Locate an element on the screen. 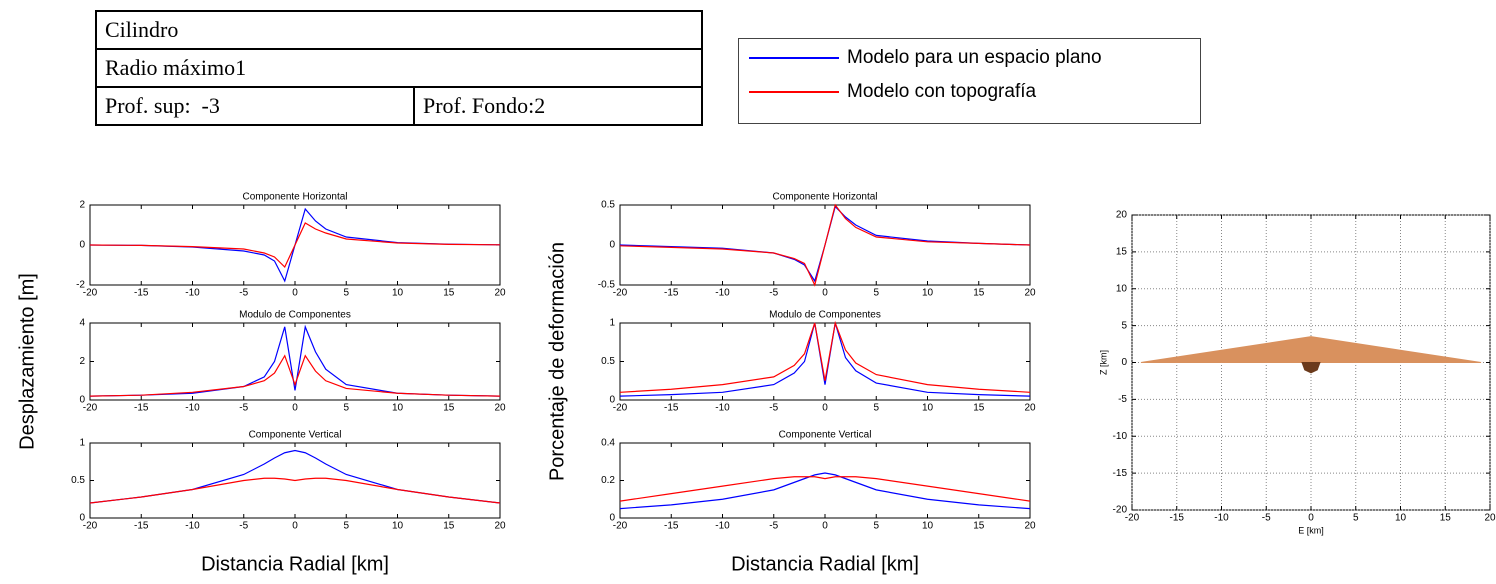 This screenshot has width=1496, height=584. table-cell: Radio máximo1 is located at coordinates (399, 68).